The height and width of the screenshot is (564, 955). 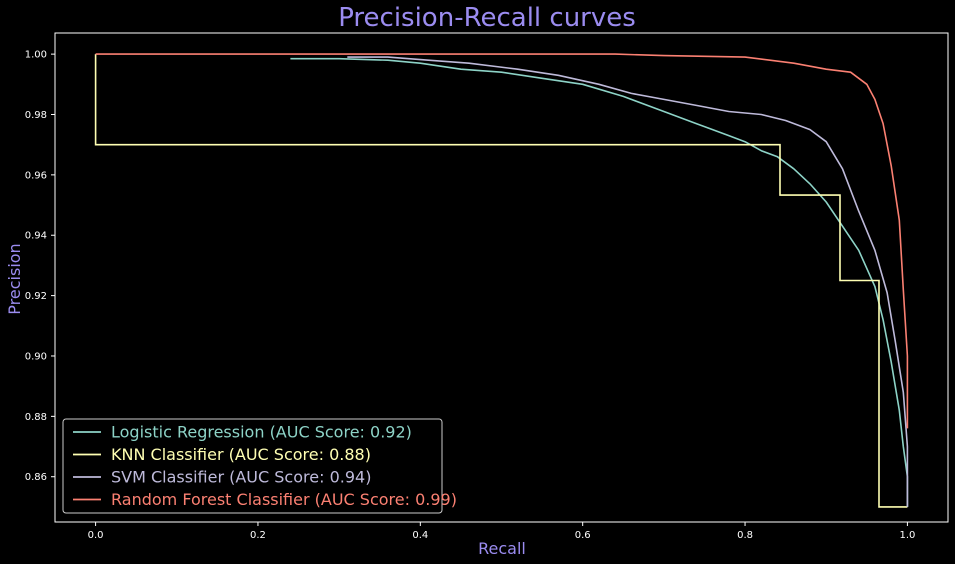 I want to click on legend-entry: SVM Classifier (AUC Score: 0.94), so click(x=241, y=477).